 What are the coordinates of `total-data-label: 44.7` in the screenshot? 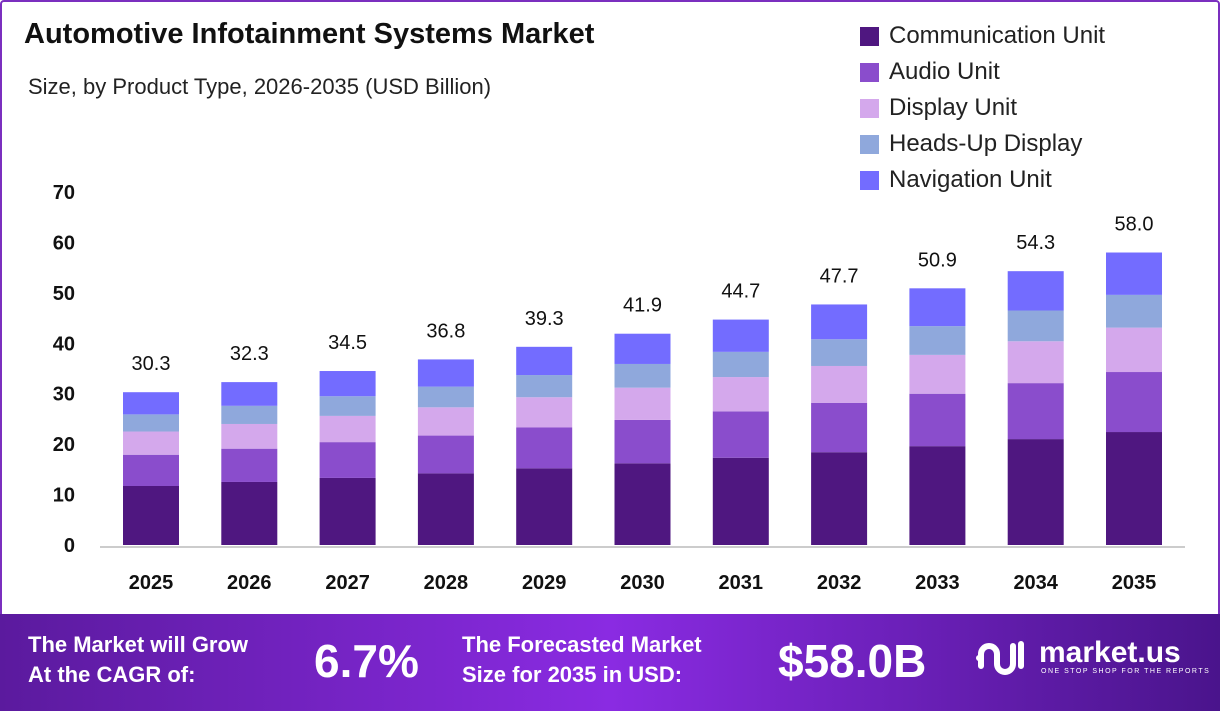 It's located at (740, 292).